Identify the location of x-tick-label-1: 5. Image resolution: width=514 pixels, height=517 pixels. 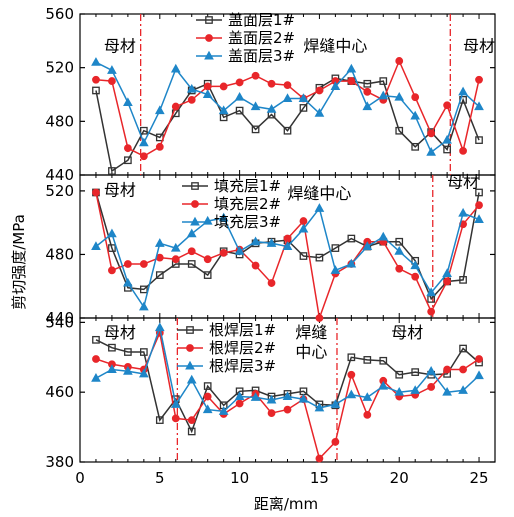
(160, 478).